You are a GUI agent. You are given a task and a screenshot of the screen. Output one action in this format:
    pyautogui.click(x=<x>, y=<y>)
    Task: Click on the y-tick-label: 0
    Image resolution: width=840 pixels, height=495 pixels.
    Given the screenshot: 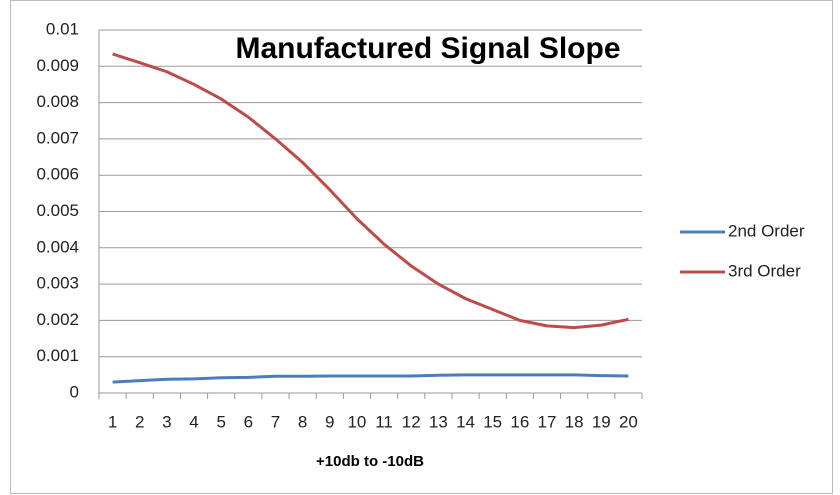 What is the action you would take?
    pyautogui.click(x=74, y=391)
    